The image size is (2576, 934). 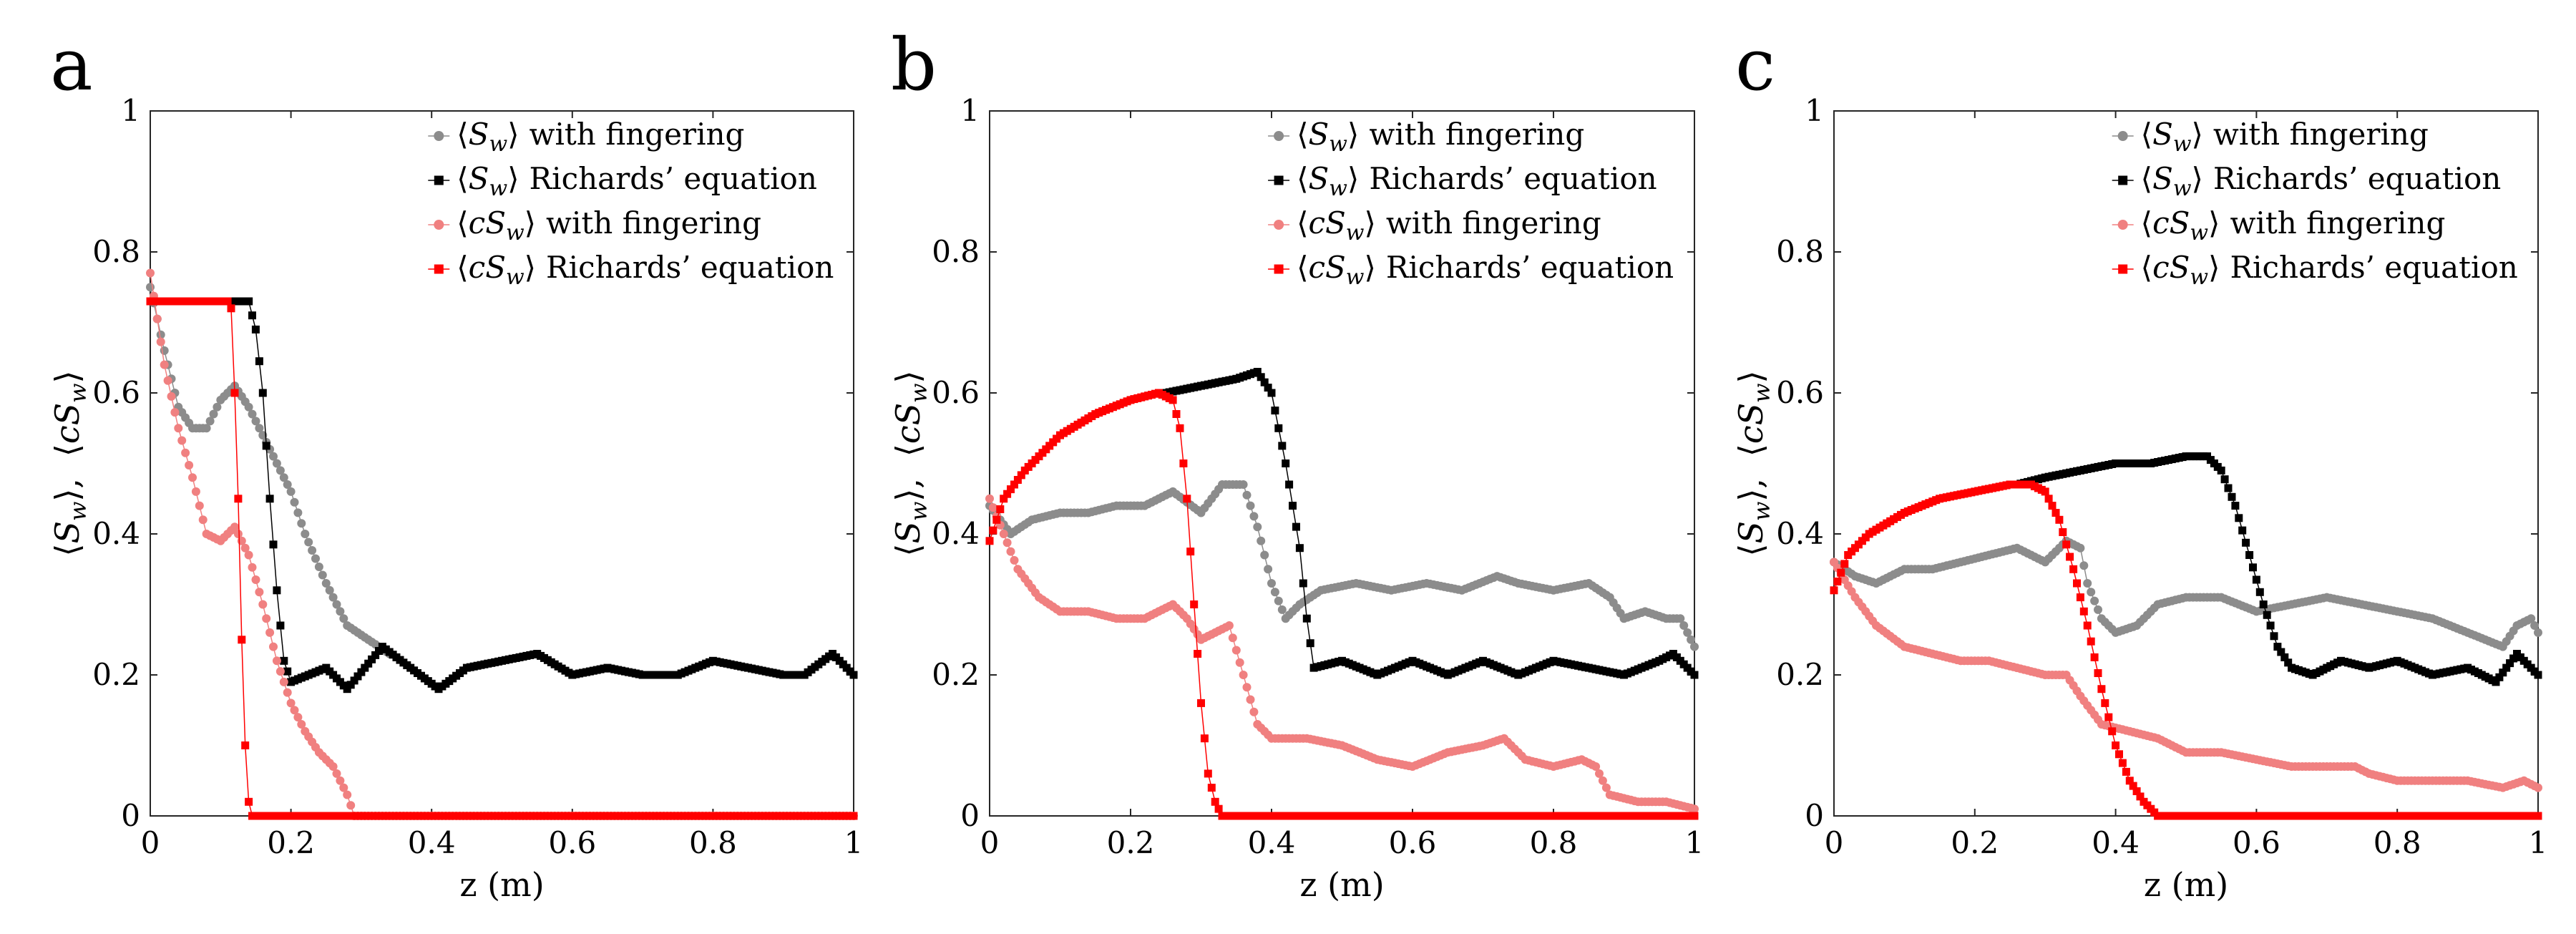 What do you see at coordinates (2171, 267) in the screenshot?
I see `legend-var: cS` at bounding box center [2171, 267].